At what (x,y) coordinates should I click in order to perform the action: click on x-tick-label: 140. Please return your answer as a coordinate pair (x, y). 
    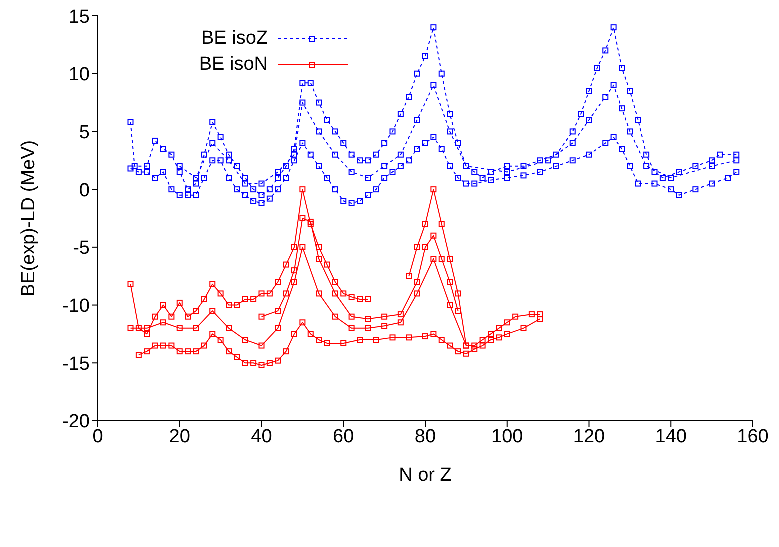
    Looking at the image, I should click on (671, 437).